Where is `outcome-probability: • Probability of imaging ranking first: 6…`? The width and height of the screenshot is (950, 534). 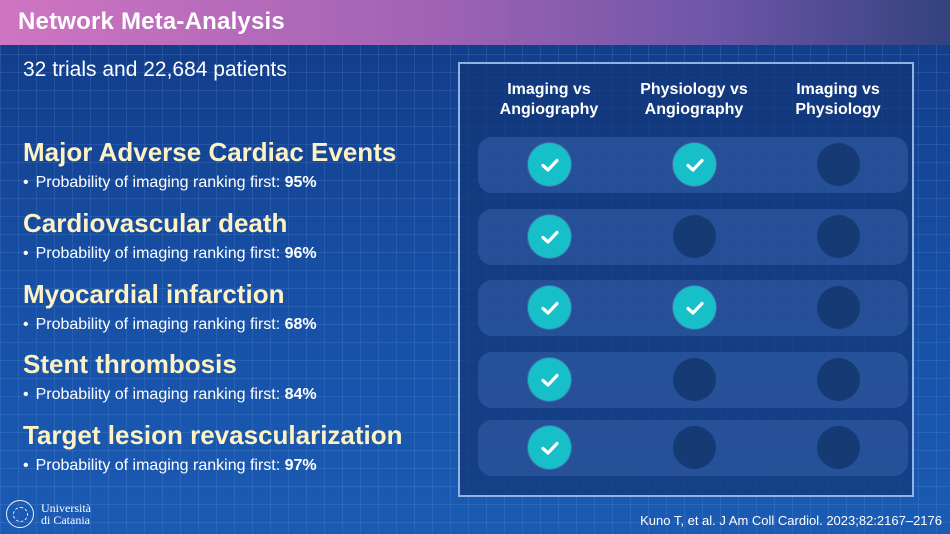 outcome-probability: • Probability of imaging ranking first: 6… is located at coordinates (170, 324).